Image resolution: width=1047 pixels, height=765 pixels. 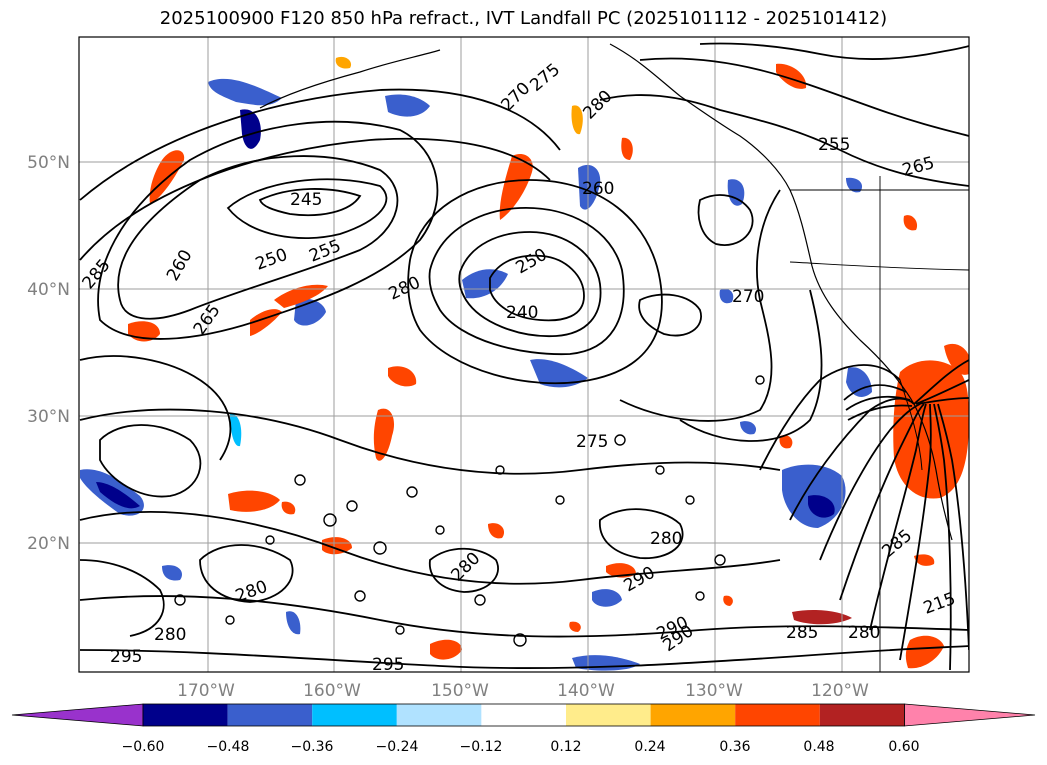 What do you see at coordinates (748, 297) in the screenshot?
I see `contour-label: 270` at bounding box center [748, 297].